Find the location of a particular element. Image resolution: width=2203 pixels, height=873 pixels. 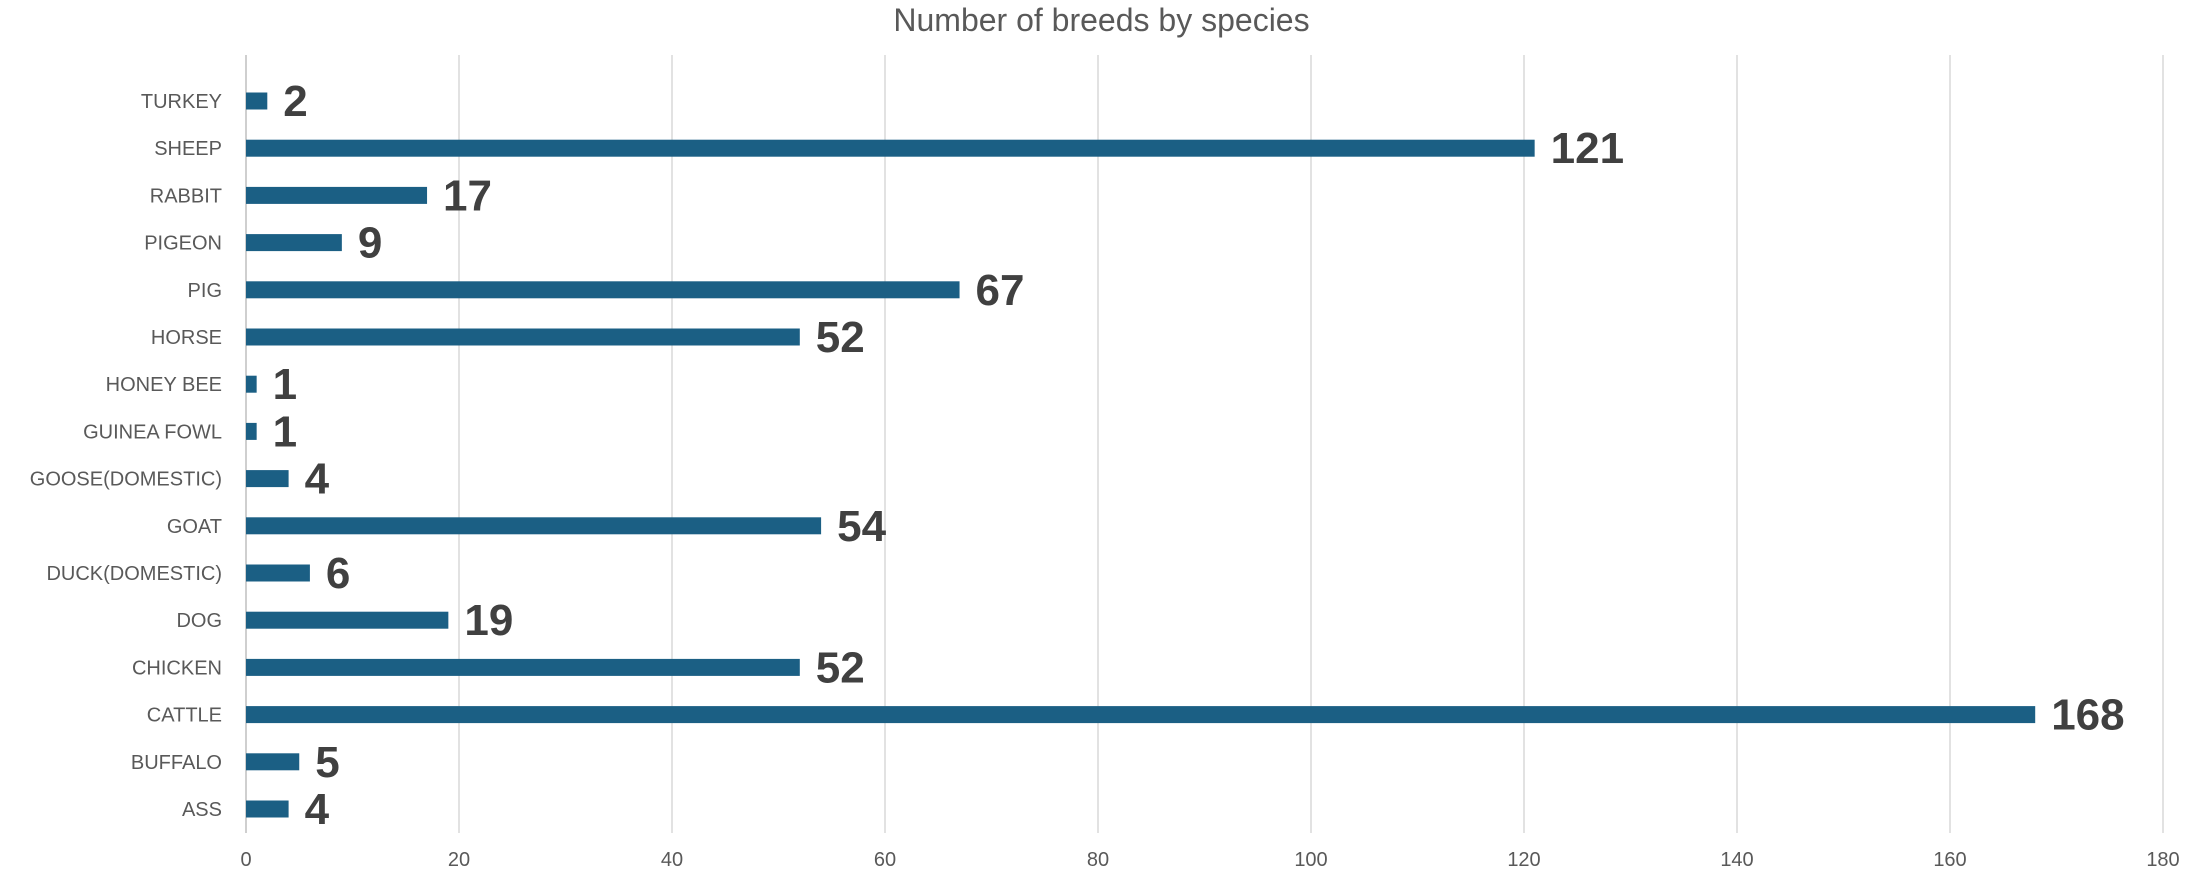

category-label: TURKEY is located at coordinates (181, 102).